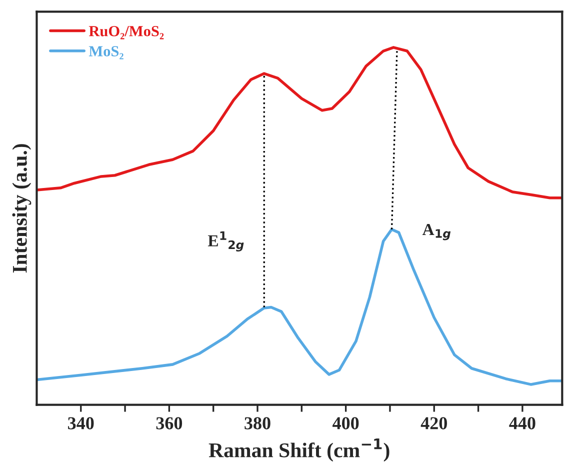  What do you see at coordinates (345, 423) in the screenshot?
I see `x-tick-label: 400` at bounding box center [345, 423].